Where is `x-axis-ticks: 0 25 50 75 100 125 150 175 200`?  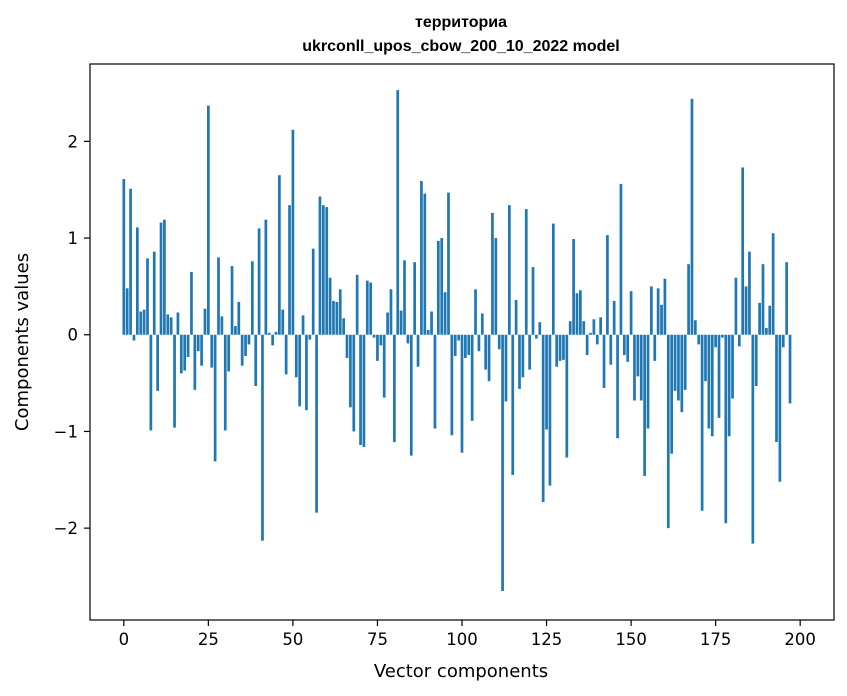 x-axis-ticks: 0 25 50 75 100 125 150 175 200 is located at coordinates (467, 634).